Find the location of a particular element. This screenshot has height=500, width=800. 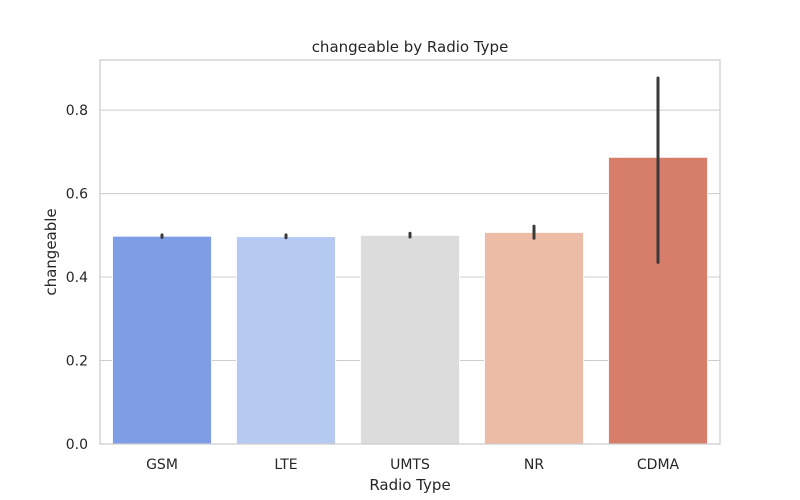

y-tick-label: 0.6 is located at coordinates (77, 195).